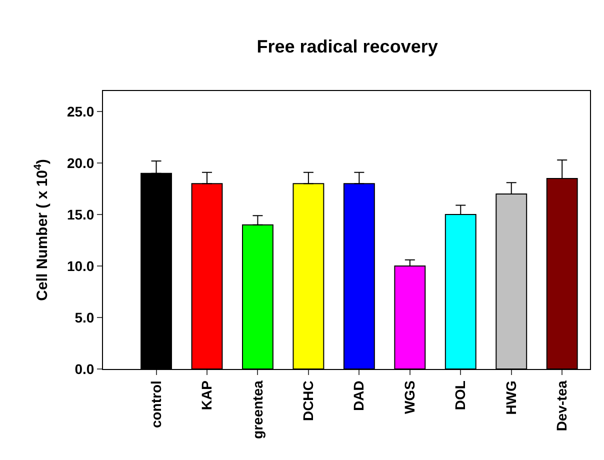 The width and height of the screenshot is (604, 460). What do you see at coordinates (358, 395) in the screenshot?
I see `x-tick-label: DAD` at bounding box center [358, 395].